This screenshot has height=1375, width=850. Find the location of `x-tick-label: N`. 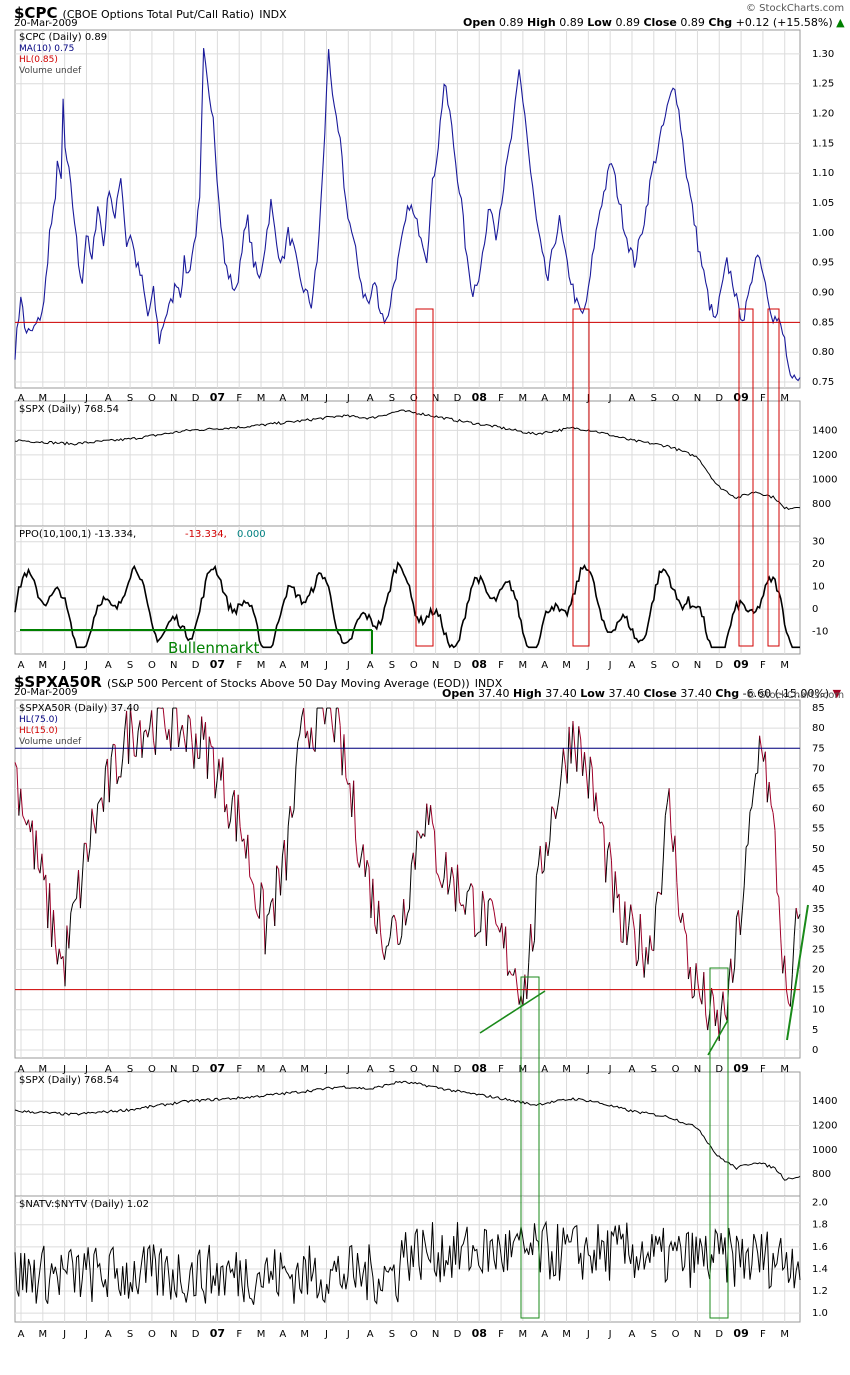

x-tick-label: N is located at coordinates (173, 398).